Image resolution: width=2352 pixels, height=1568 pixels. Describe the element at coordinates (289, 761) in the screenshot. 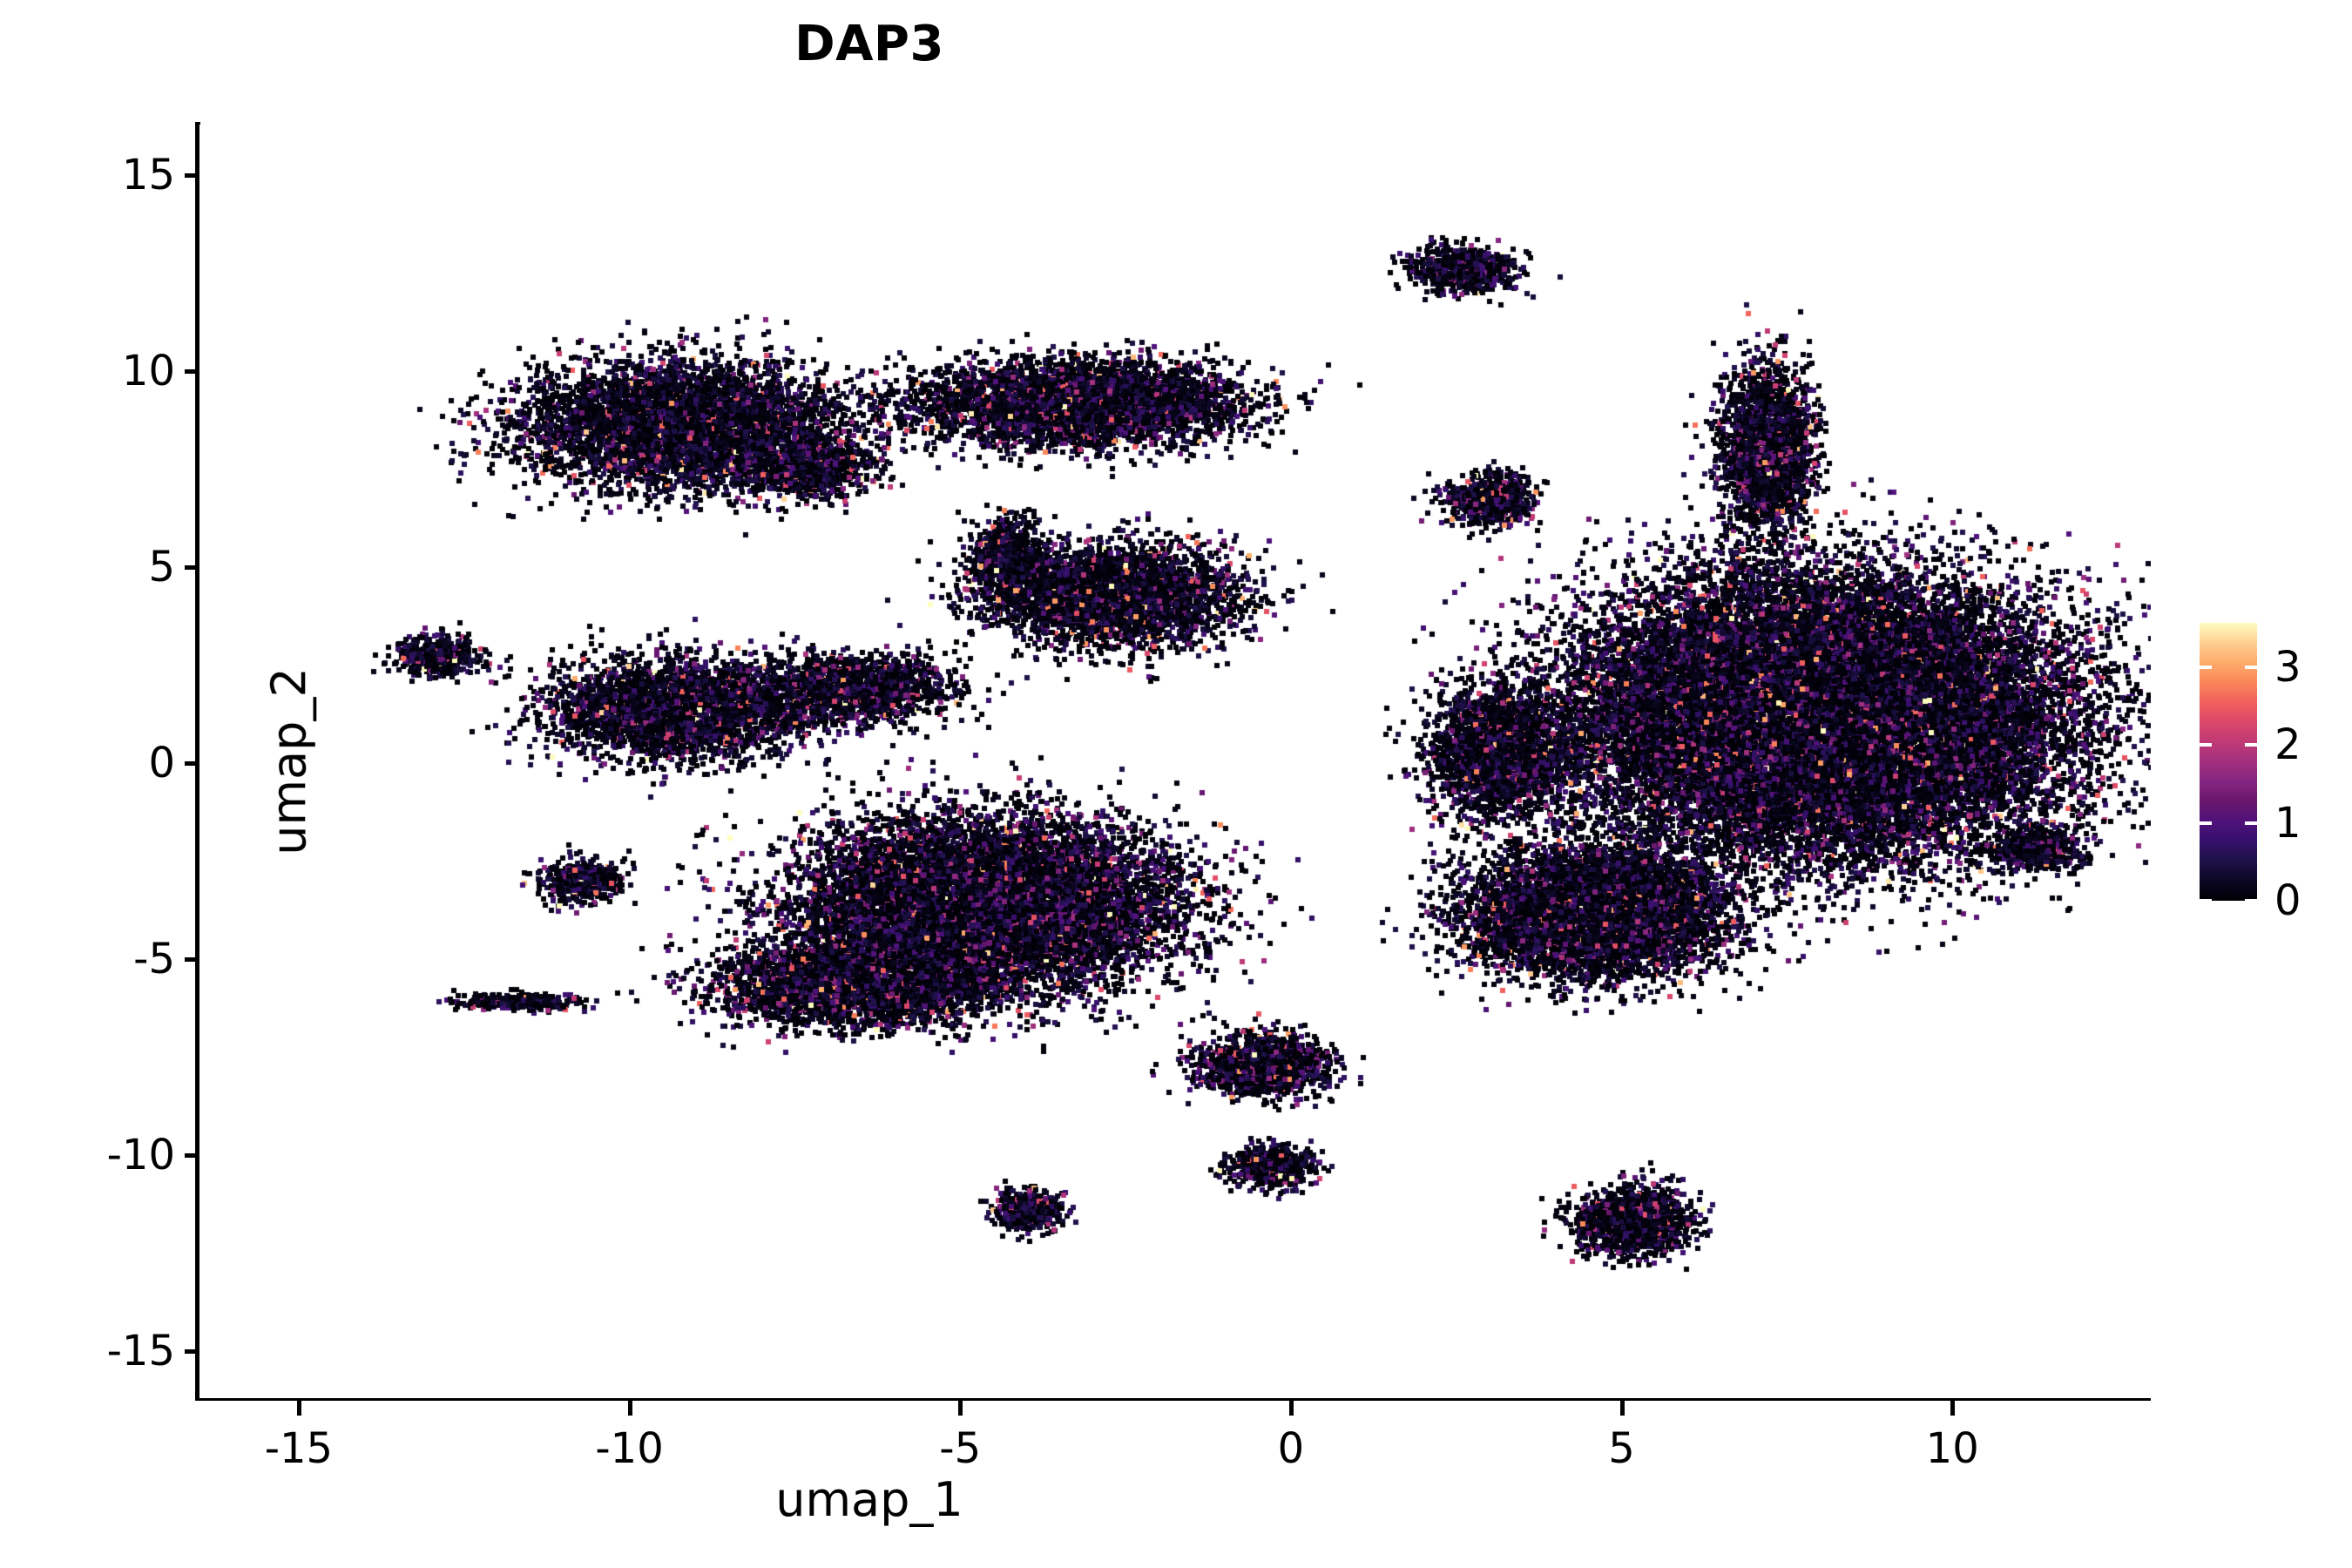

I see `y-axis-label: umap_2` at that location.